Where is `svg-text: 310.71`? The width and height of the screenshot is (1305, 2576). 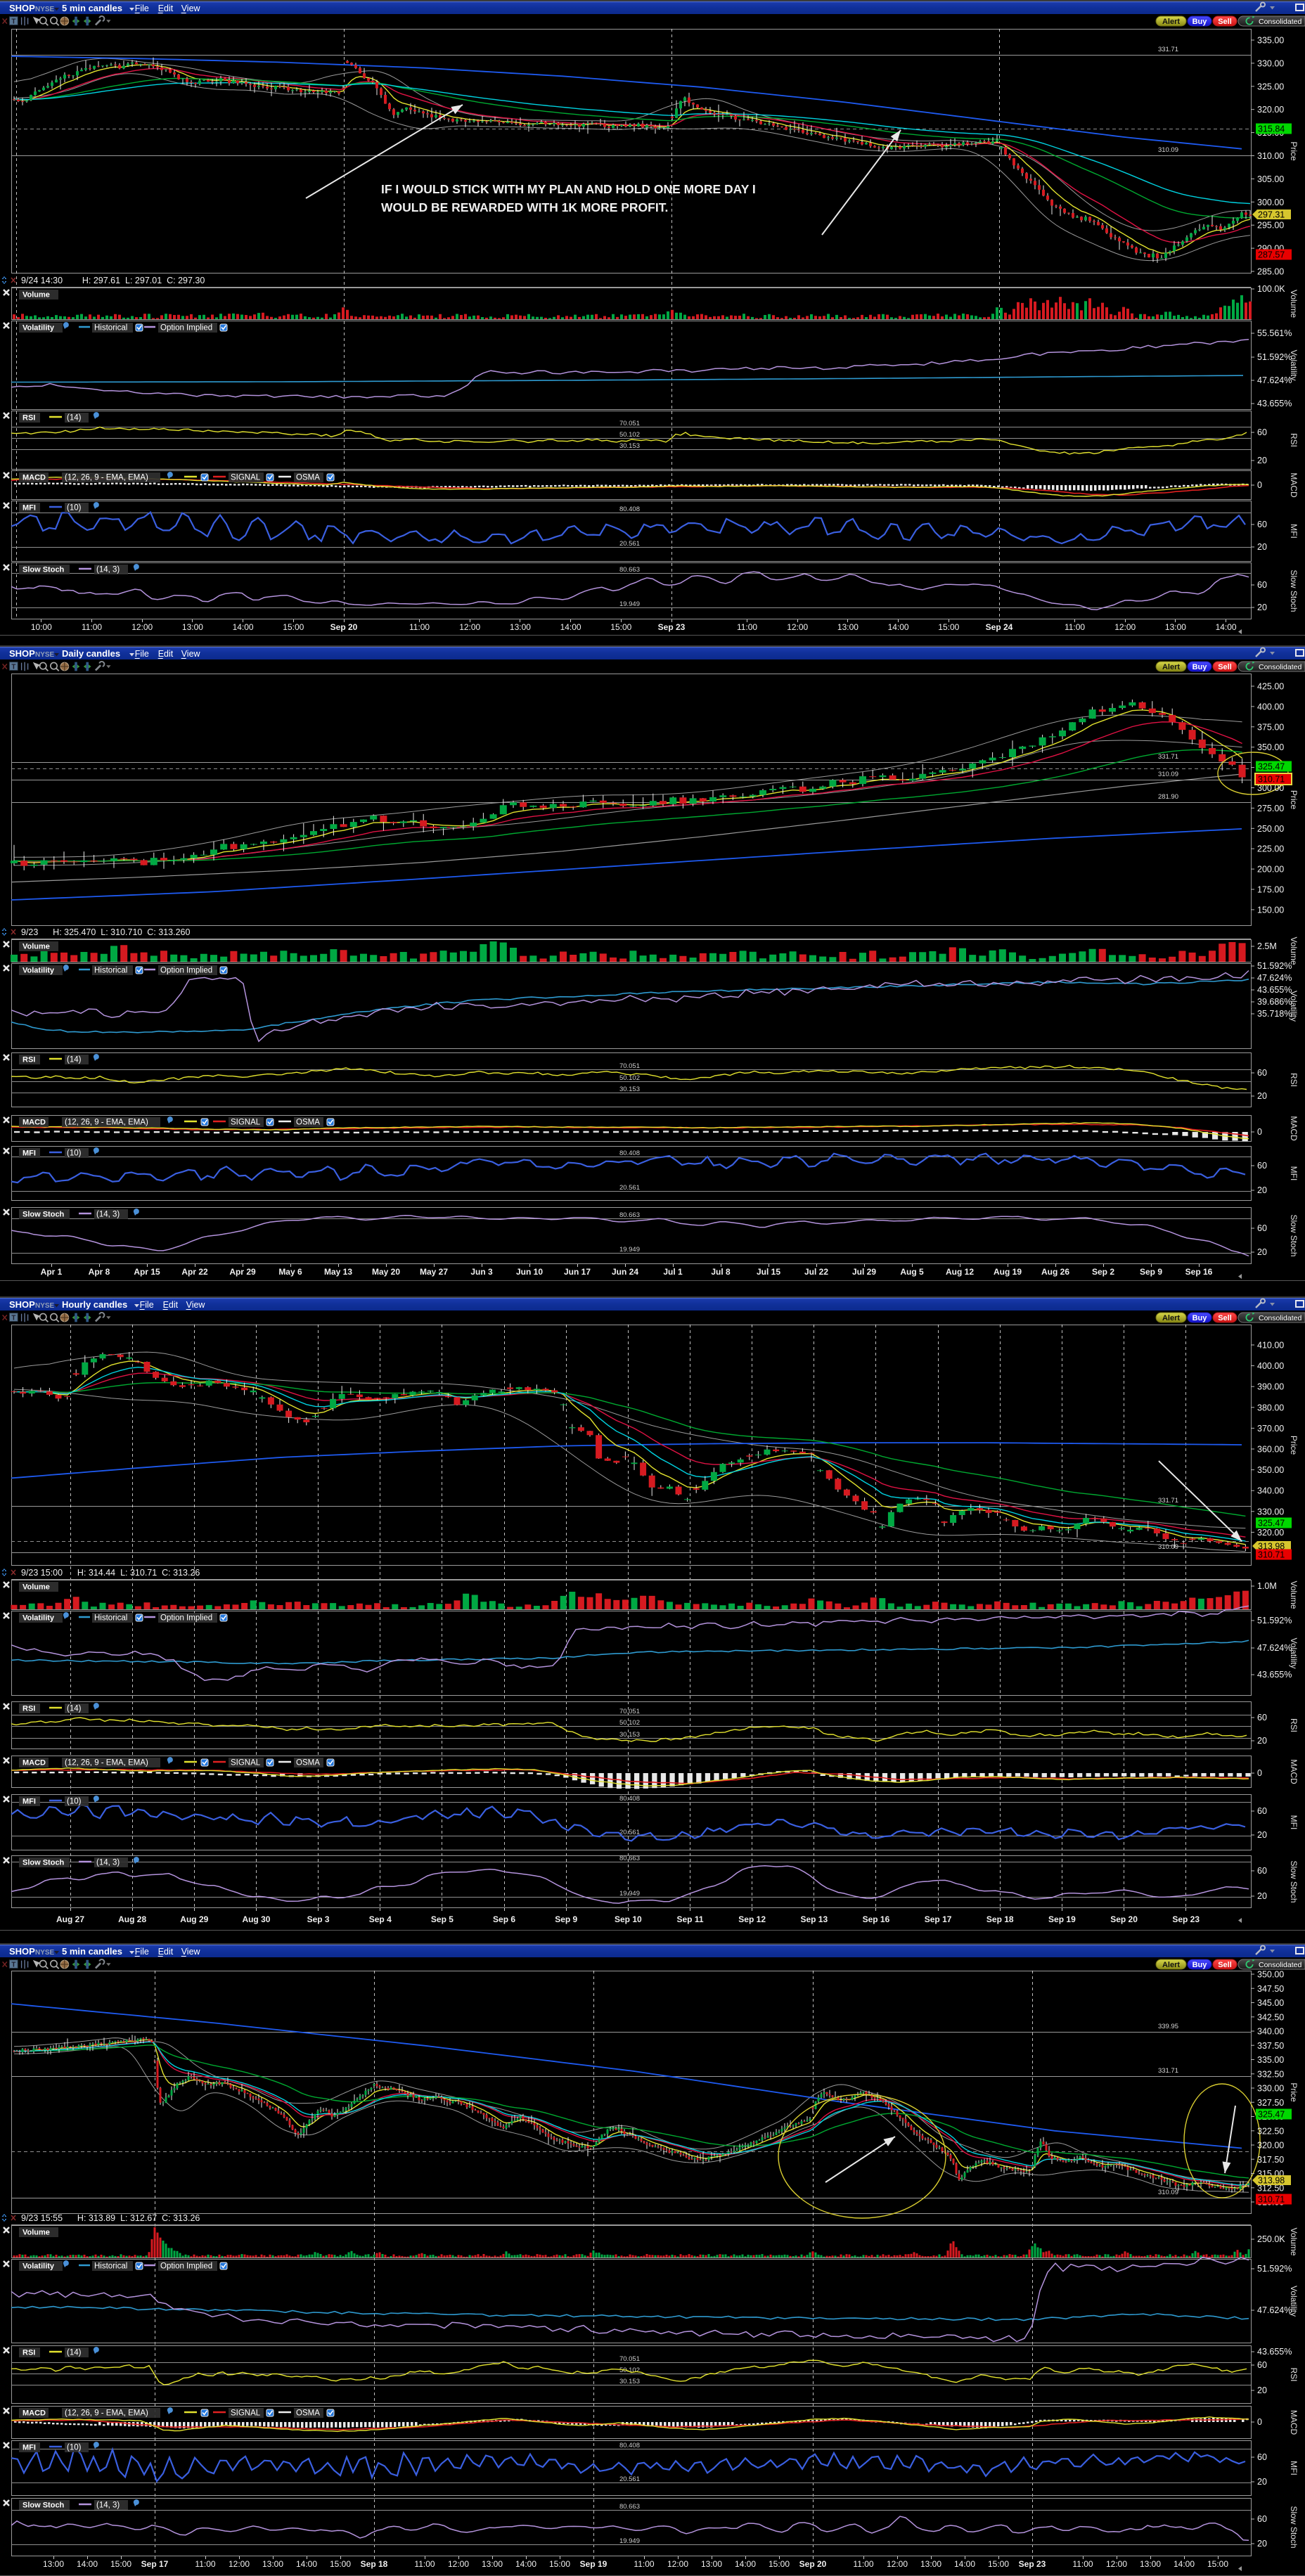 svg-text: 310.71 is located at coordinates (1271, 1555).